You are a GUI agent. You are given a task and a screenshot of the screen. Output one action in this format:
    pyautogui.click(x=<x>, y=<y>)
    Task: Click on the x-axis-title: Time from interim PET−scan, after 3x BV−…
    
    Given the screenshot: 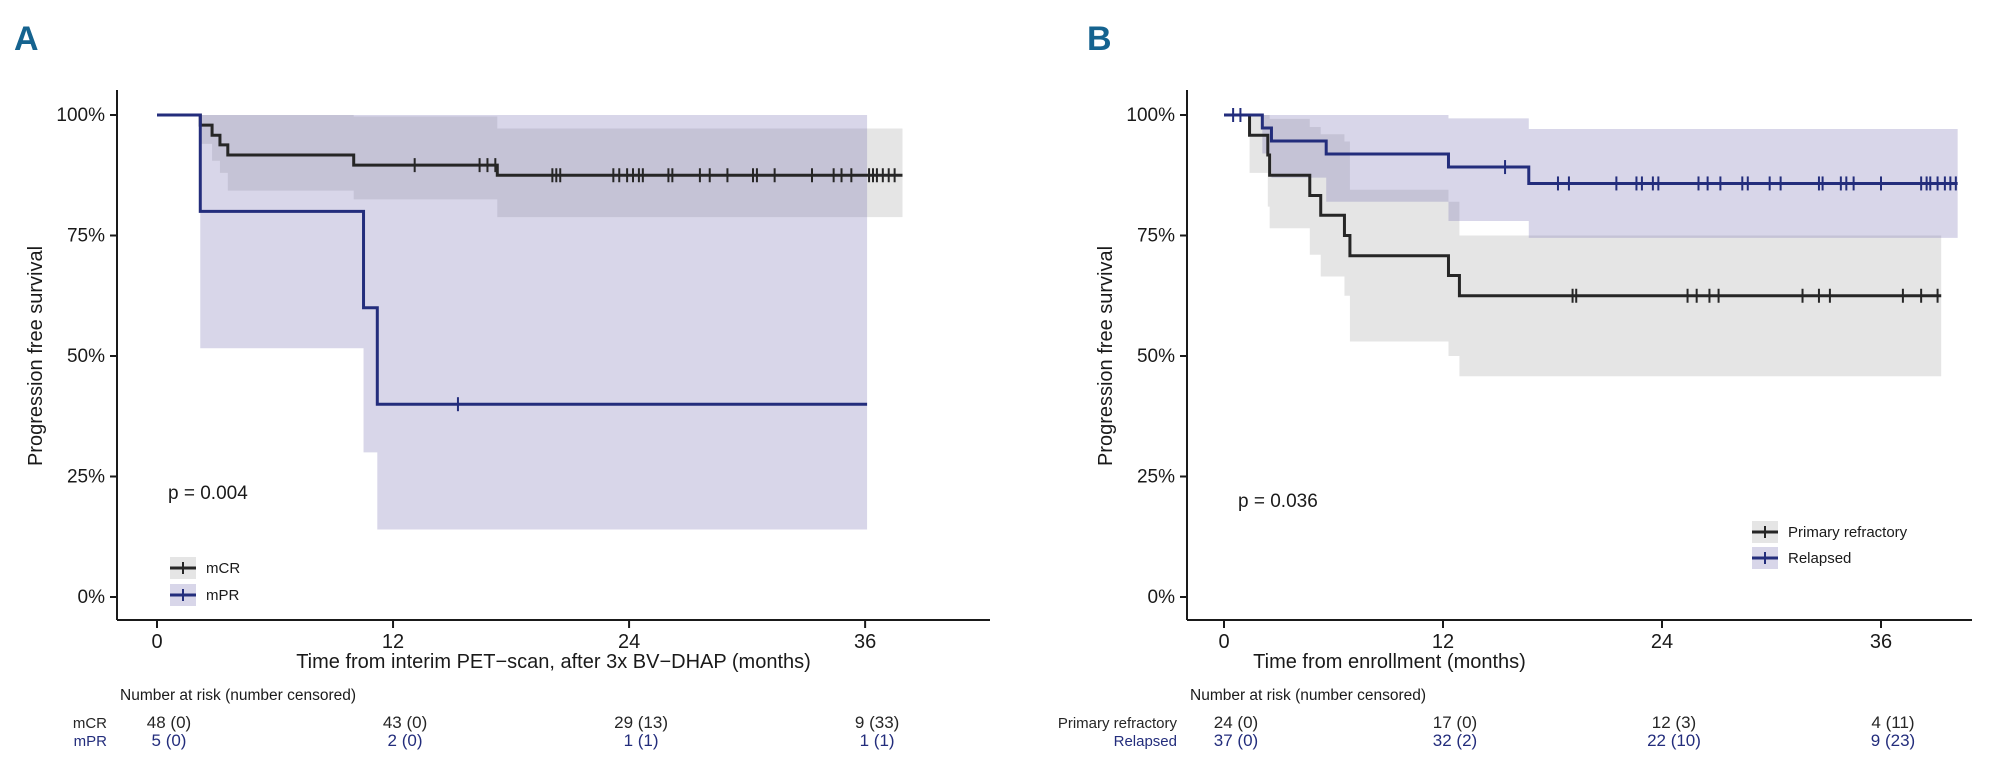 What is the action you would take?
    pyautogui.click(x=553, y=662)
    